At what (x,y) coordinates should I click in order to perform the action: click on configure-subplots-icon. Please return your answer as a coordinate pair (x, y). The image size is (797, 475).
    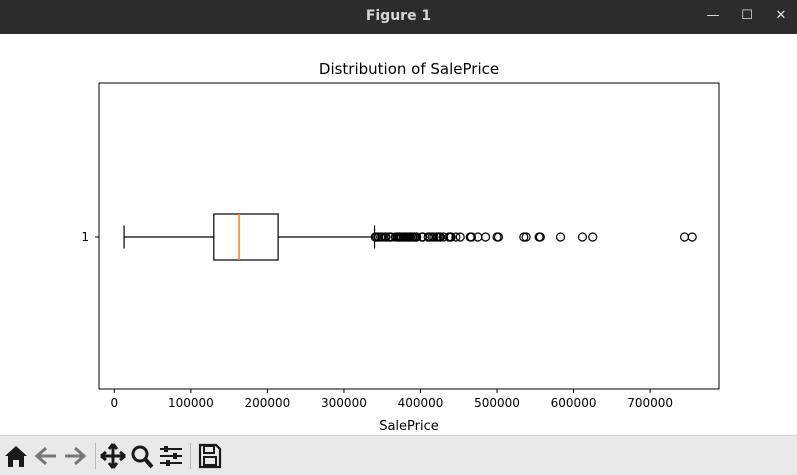
    Looking at the image, I should click on (171, 456).